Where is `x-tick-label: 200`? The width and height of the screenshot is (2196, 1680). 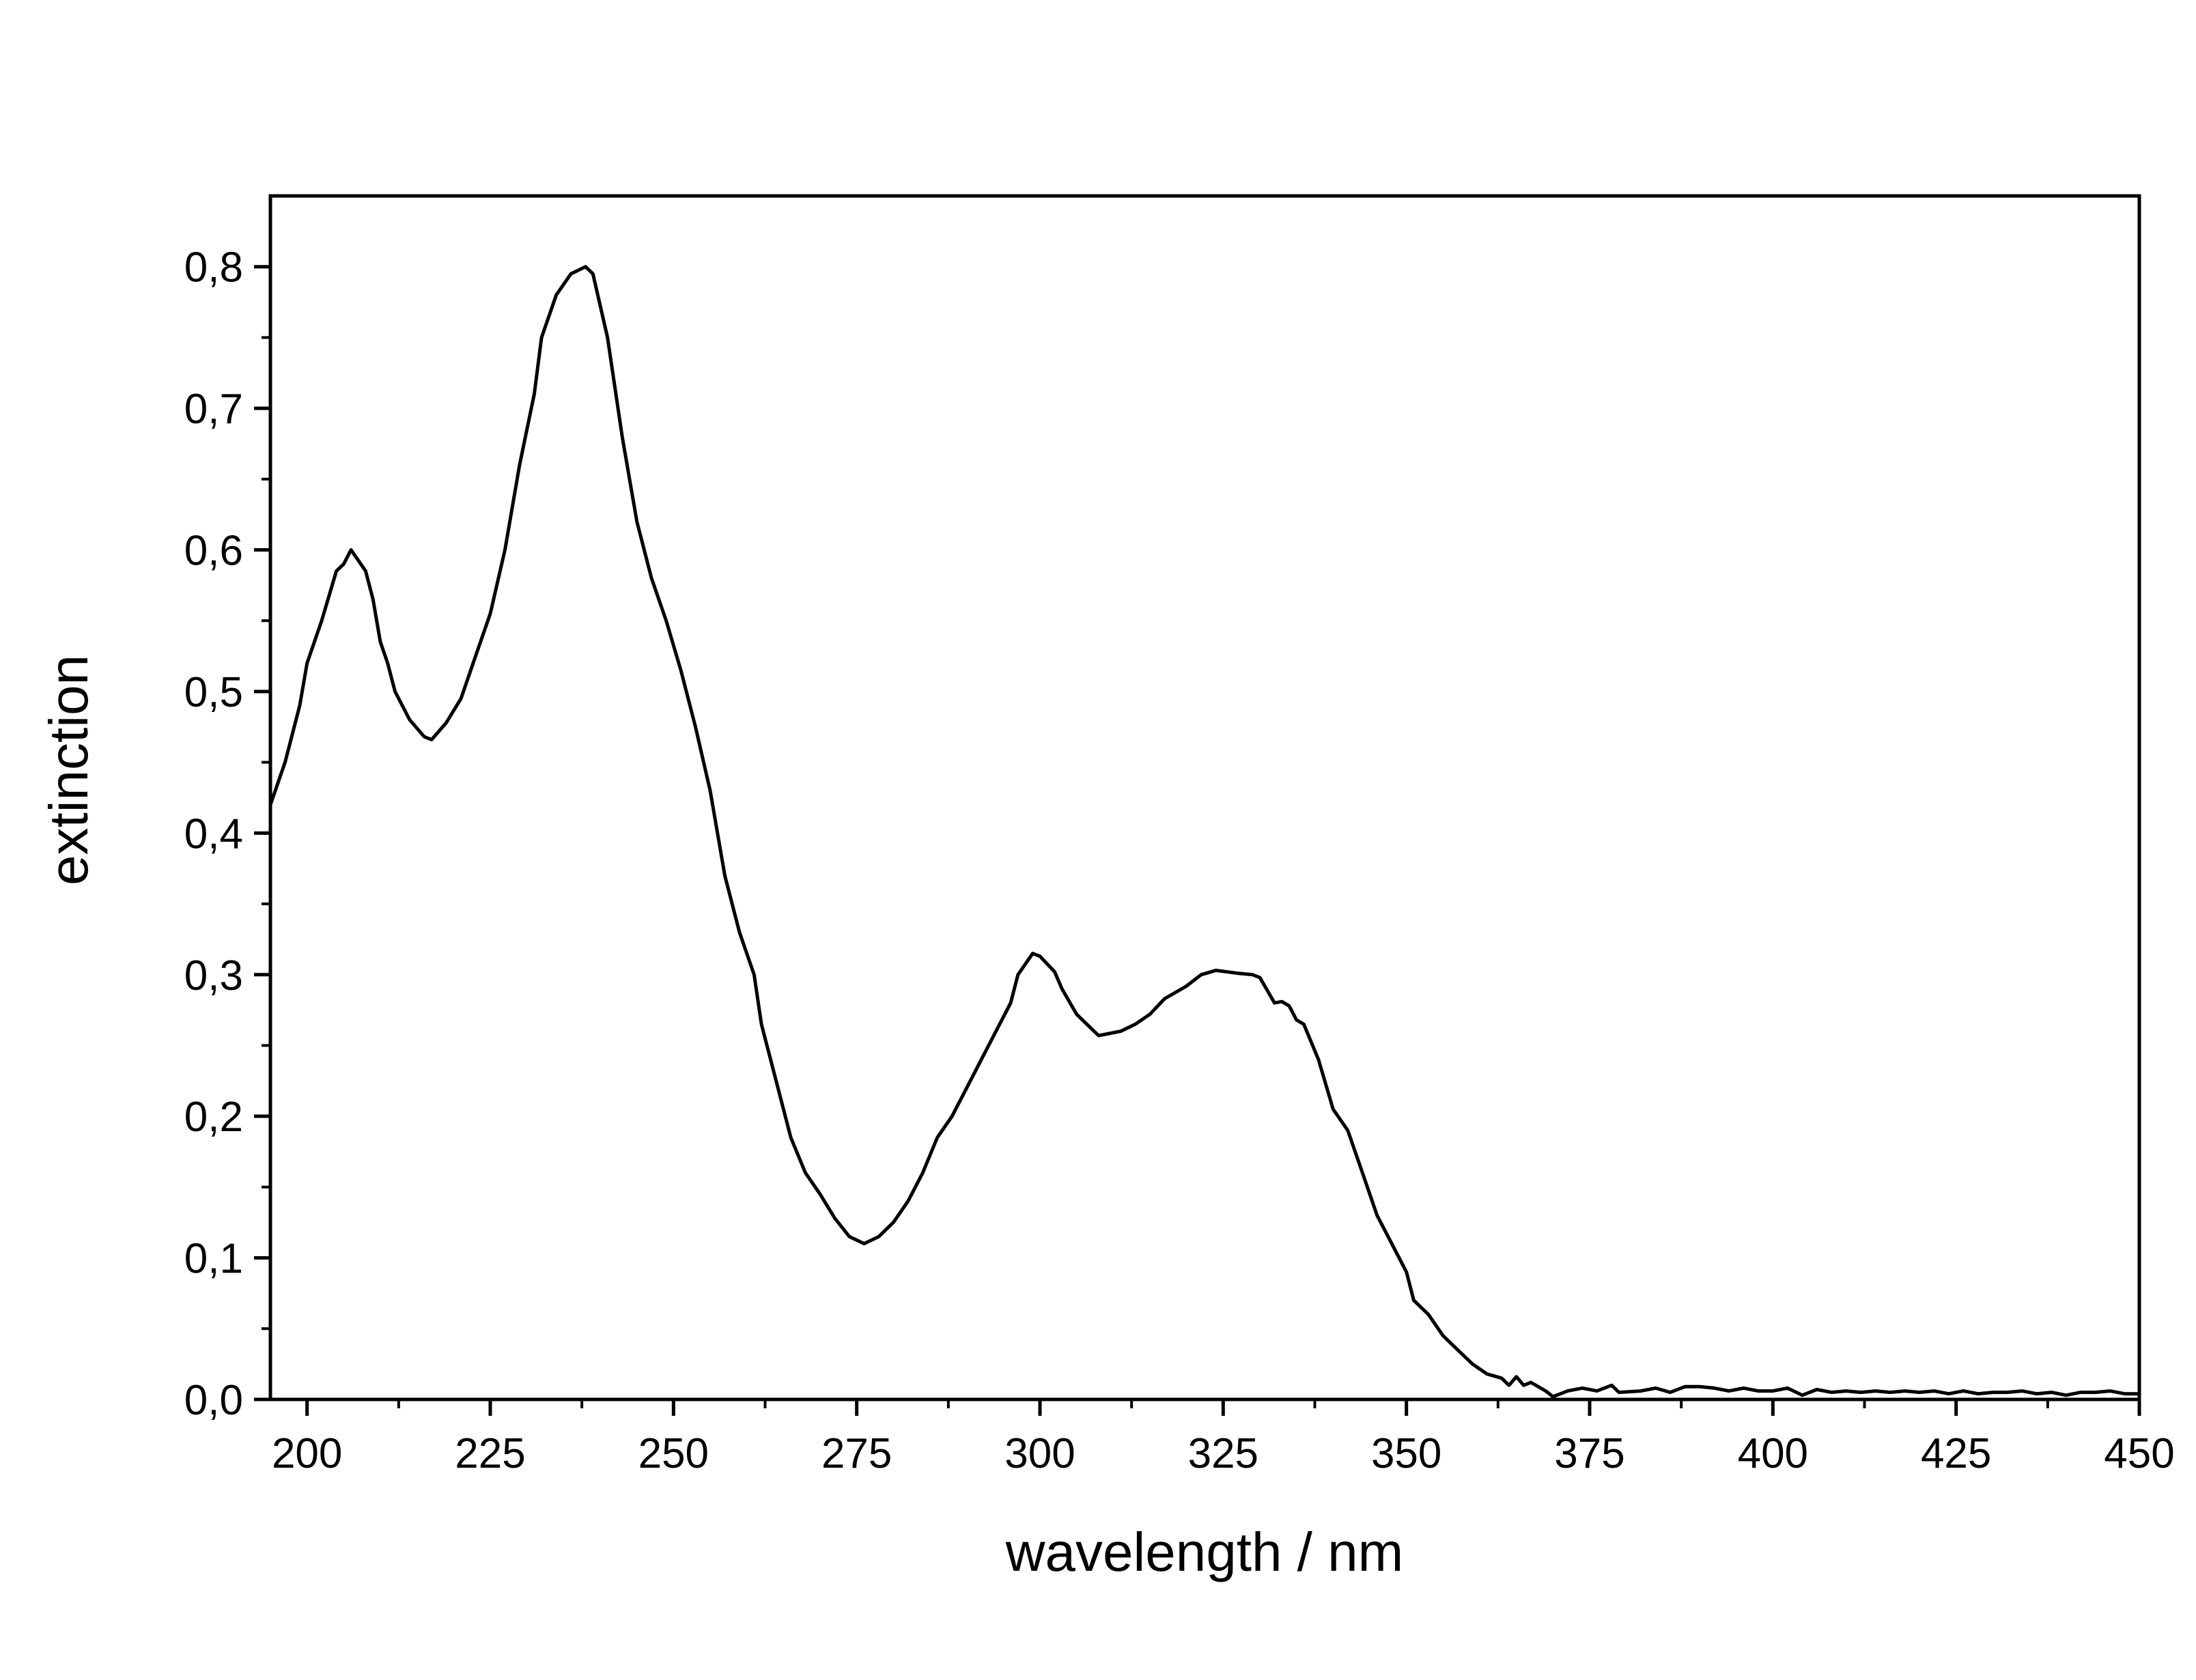
x-tick-label: 200 is located at coordinates (307, 1453).